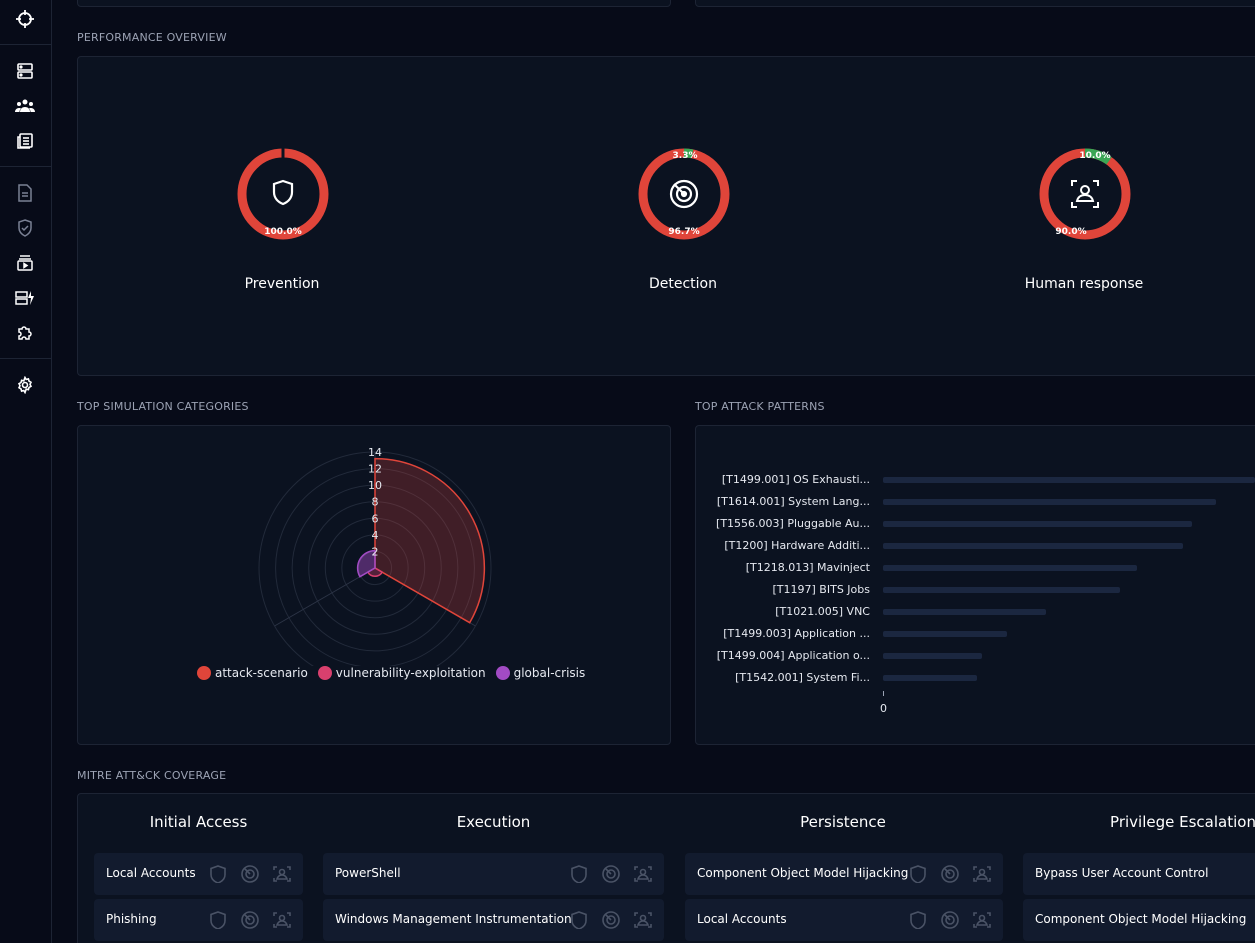  Describe the element at coordinates (1070, 232) in the screenshot. I see `human-response-fail-pct: 90.0%` at that location.